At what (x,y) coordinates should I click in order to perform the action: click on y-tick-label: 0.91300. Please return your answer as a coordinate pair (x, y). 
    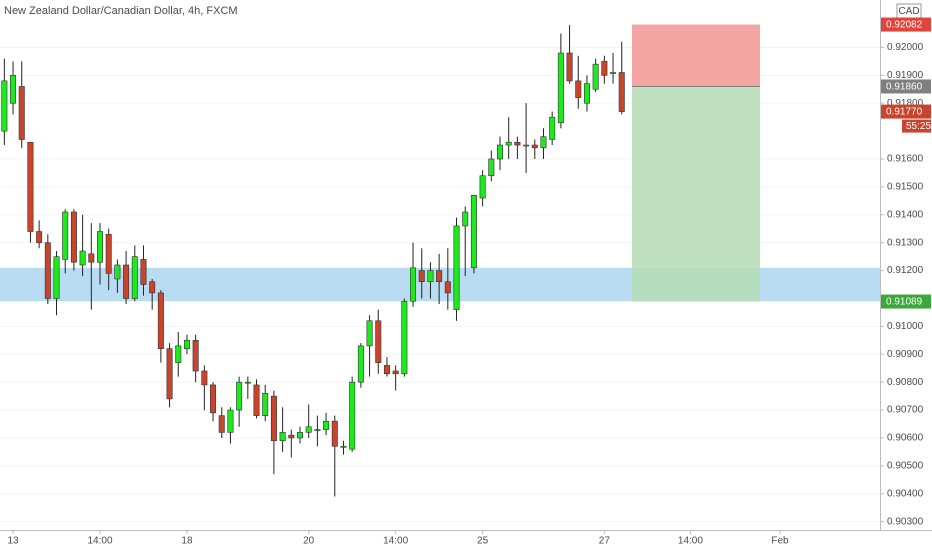
    Looking at the image, I should click on (905, 242).